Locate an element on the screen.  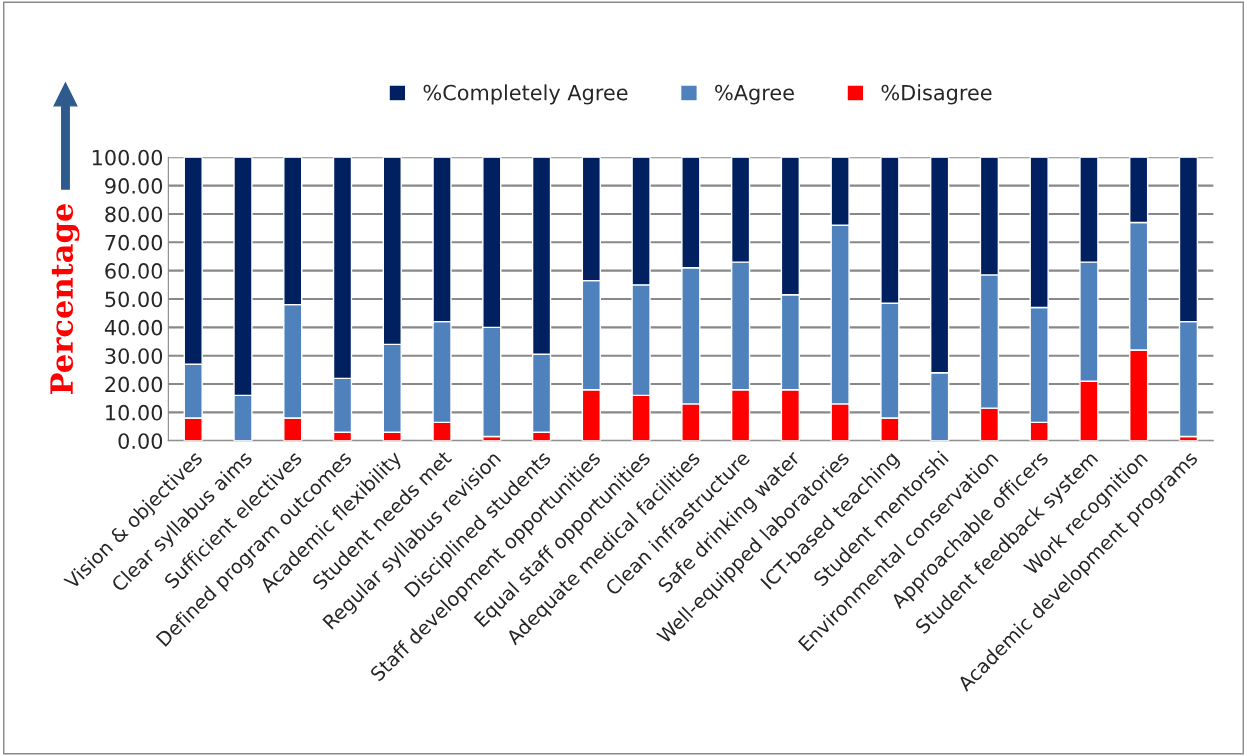
y-tick-label: 20.00 is located at coordinates (134, 384).